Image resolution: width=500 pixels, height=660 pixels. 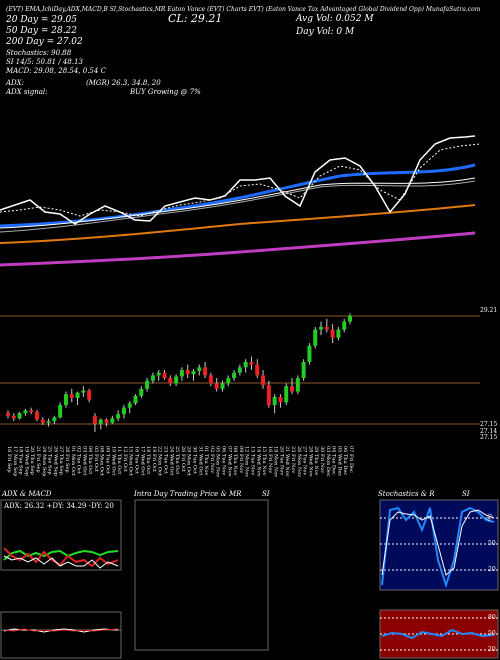 I want to click on intraday-panel, so click(x=201, y=575).